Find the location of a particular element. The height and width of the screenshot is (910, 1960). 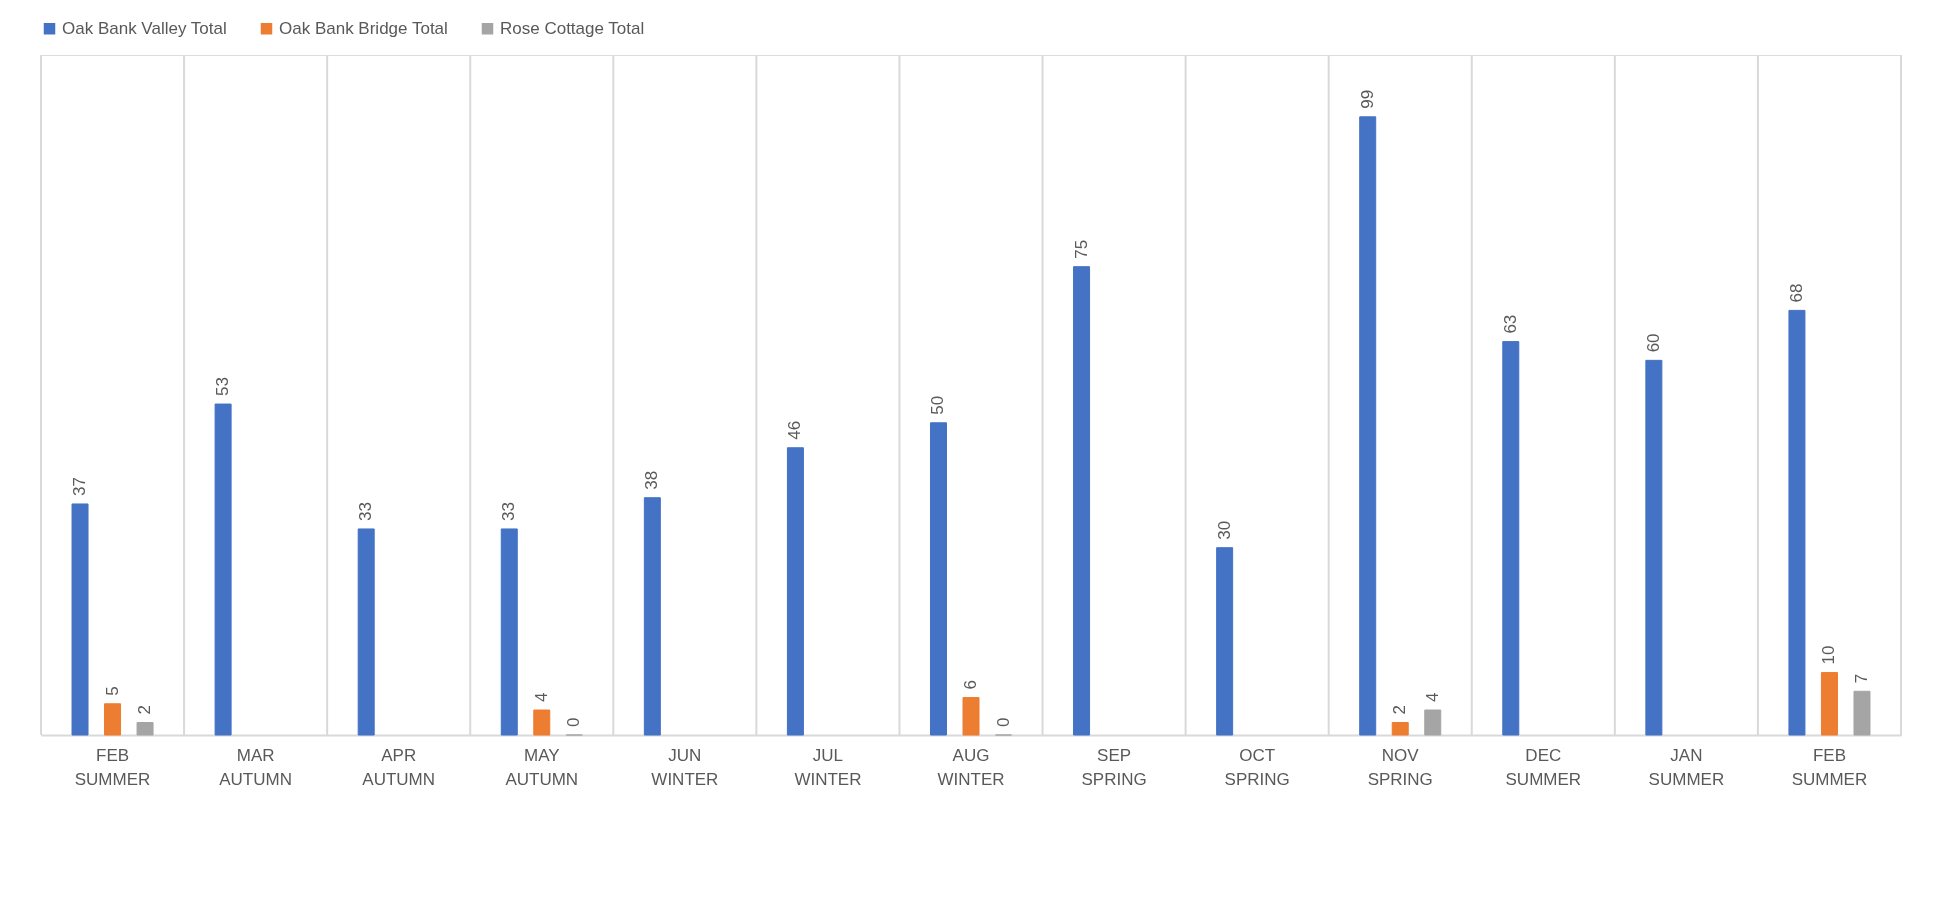

x-tick-label: JAN SUMMER is located at coordinates (1686, 767).